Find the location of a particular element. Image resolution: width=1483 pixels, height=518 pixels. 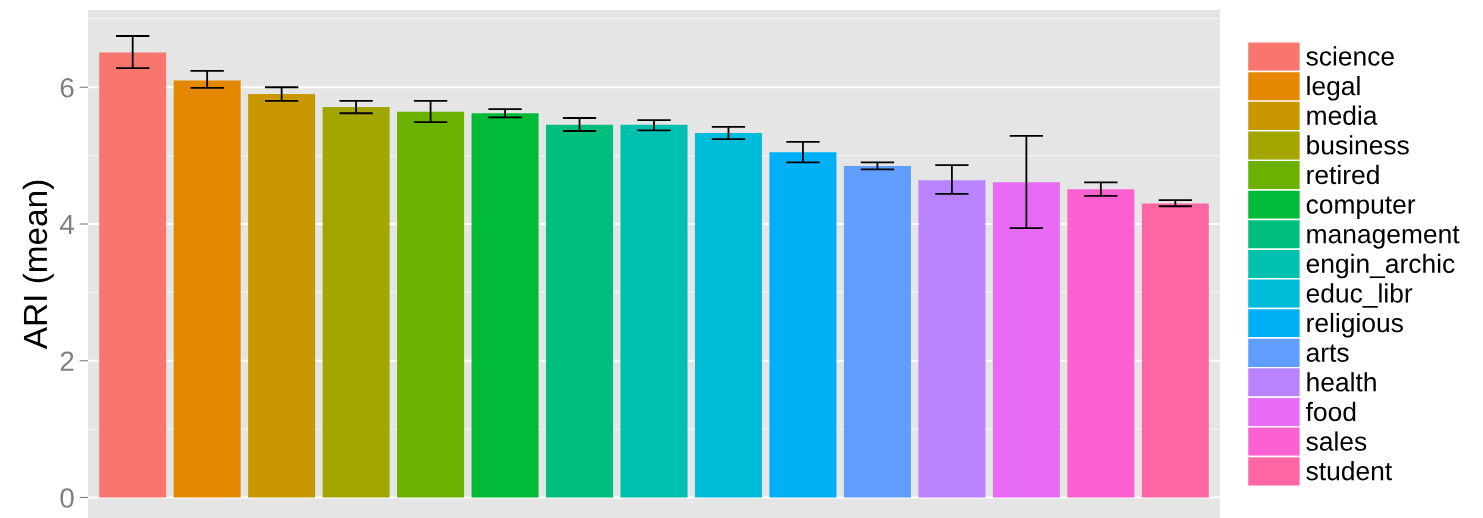

y-tick-label: 4 is located at coordinates (67, 224).